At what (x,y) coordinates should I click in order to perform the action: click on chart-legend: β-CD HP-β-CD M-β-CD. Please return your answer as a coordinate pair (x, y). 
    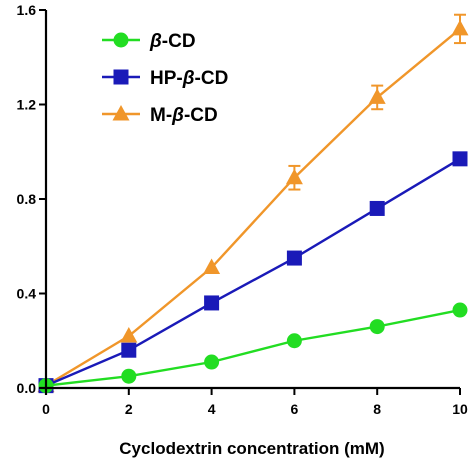
    Looking at the image, I should click on (165, 78).